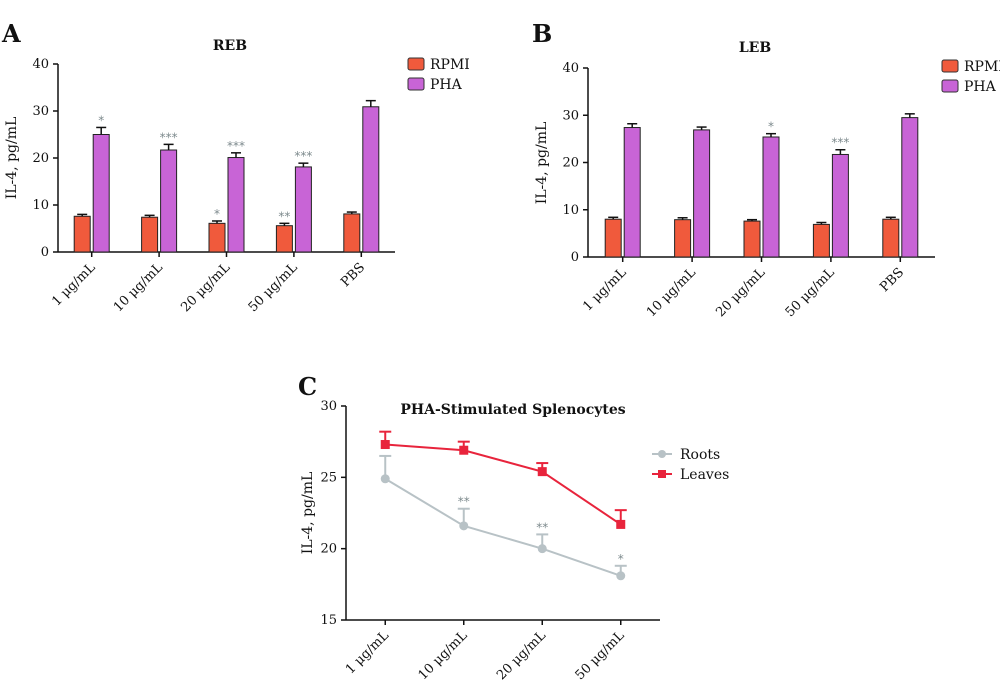  What do you see at coordinates (970, 77) in the screenshot?
I see `panel-b-legend: RPMI PHA` at bounding box center [970, 77].